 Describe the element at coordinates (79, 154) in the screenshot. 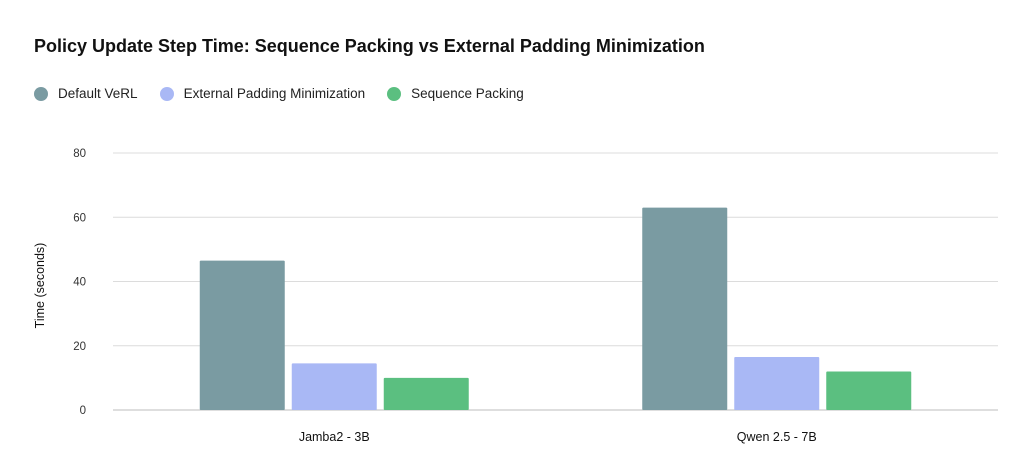

I see `y-tick-label-80: 80` at that location.